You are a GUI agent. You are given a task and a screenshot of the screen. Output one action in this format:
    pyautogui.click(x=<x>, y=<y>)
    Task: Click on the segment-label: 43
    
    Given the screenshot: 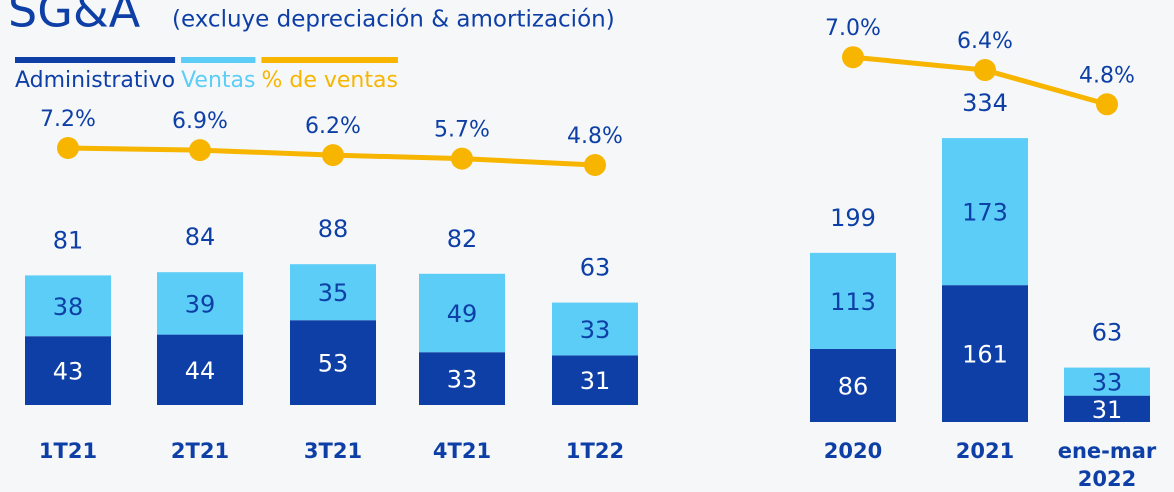 What is the action you would take?
    pyautogui.click(x=68, y=372)
    